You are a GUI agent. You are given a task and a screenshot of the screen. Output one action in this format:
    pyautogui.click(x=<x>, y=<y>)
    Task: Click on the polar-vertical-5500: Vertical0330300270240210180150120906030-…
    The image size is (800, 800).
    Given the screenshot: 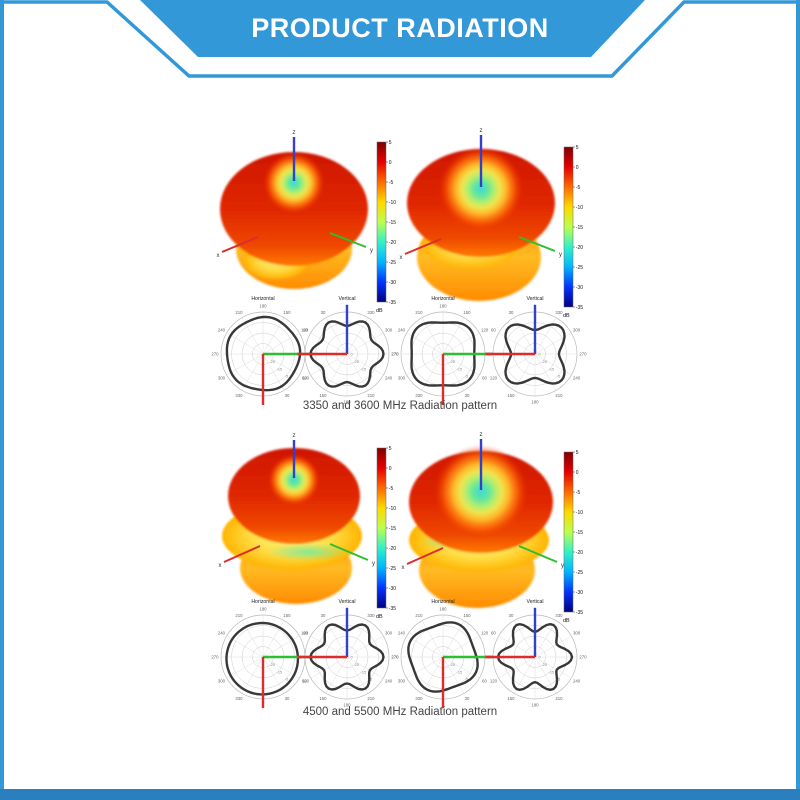 What is the action you would take?
    pyautogui.click(x=535, y=652)
    